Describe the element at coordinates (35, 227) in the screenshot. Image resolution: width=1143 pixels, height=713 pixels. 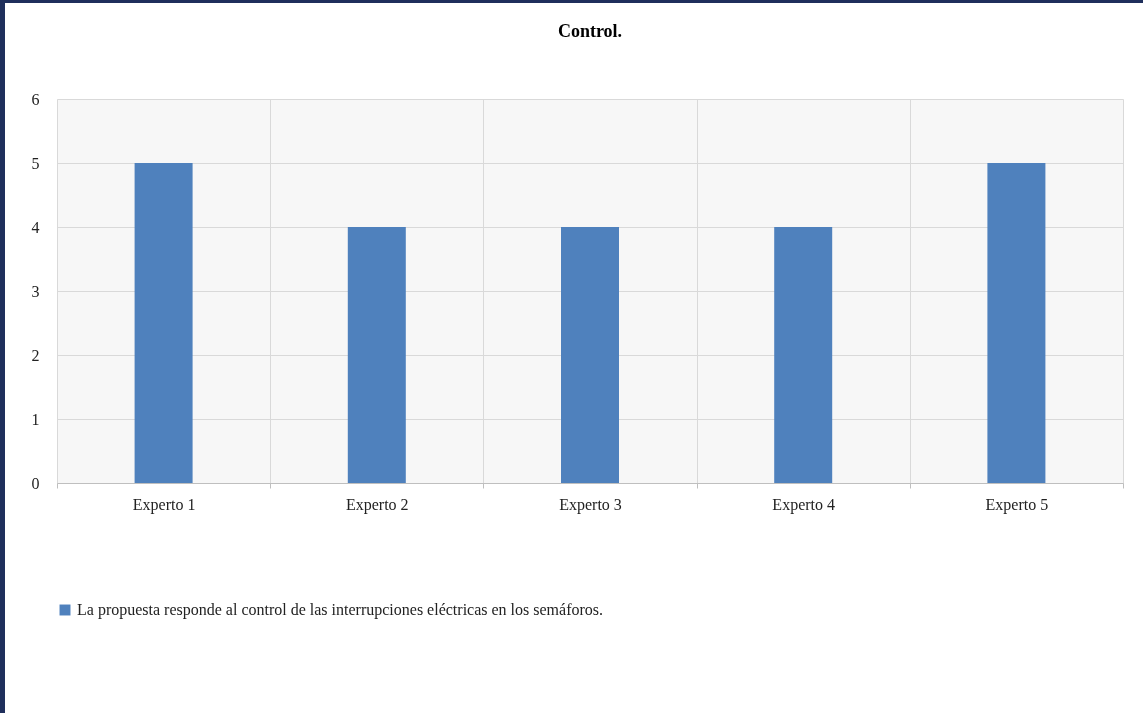
I see `y-tick-label: 4` at that location.